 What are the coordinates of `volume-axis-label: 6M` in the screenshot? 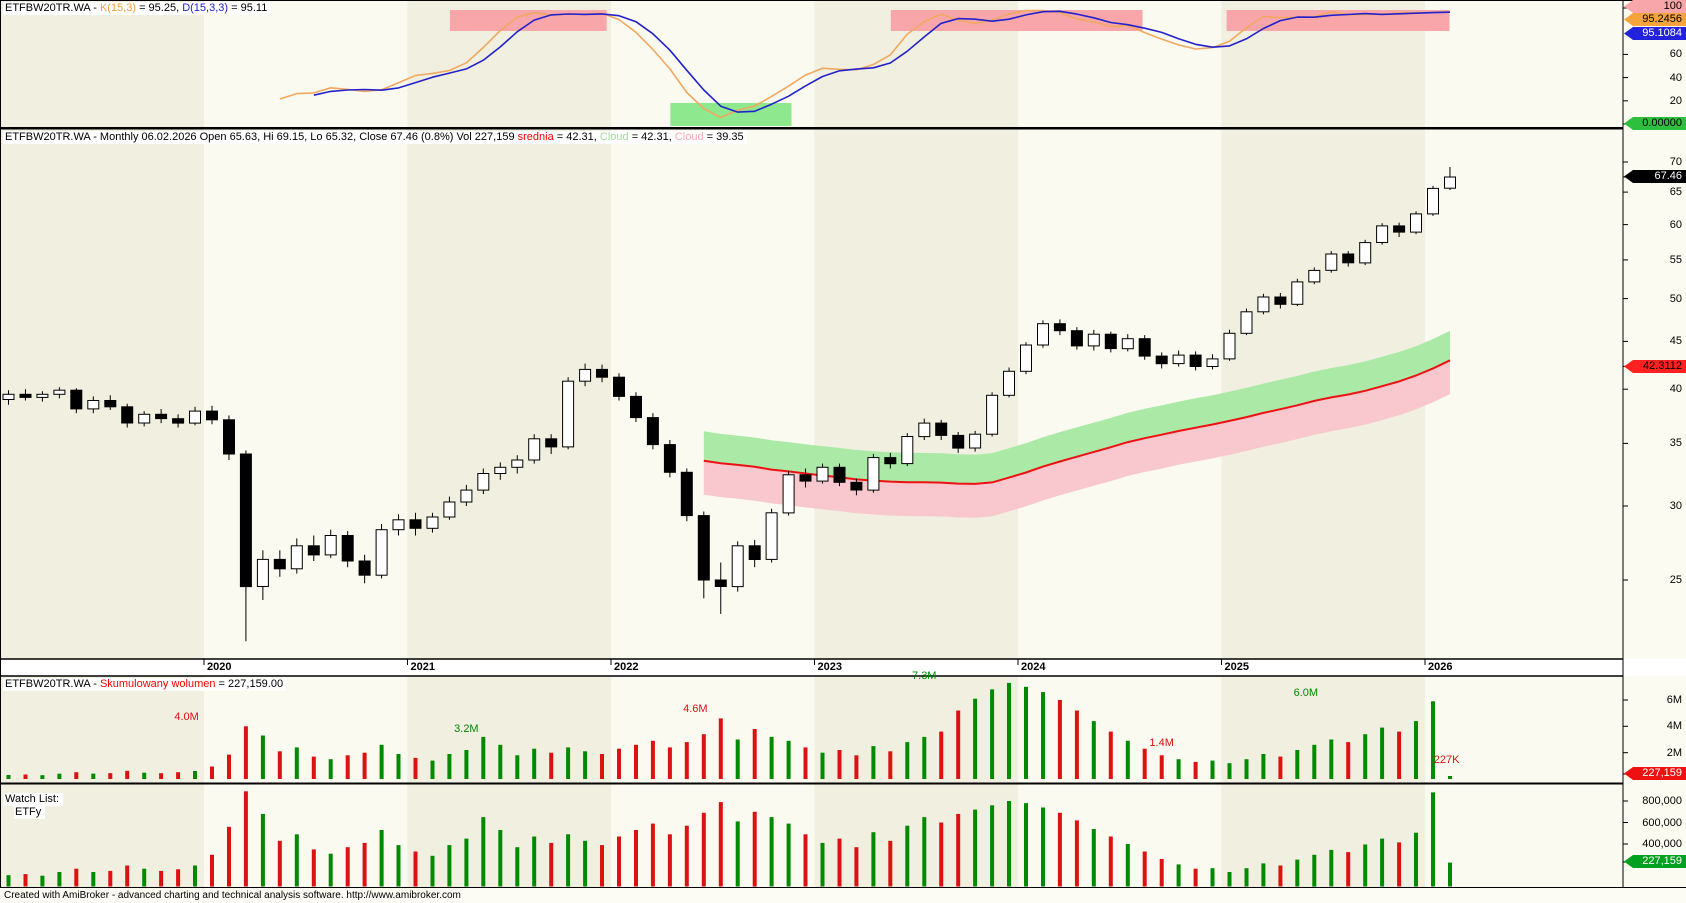 It's located at (1674, 699).